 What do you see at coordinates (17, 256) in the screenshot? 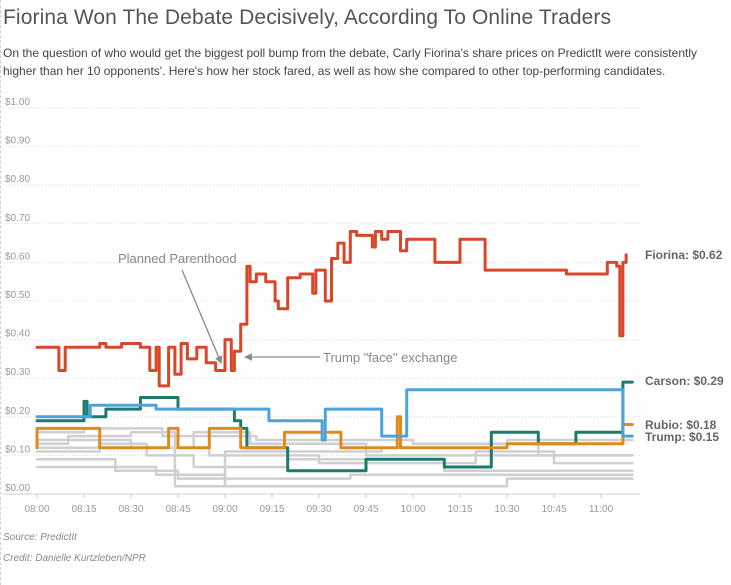
I see `y-tick-label: $0.60` at bounding box center [17, 256].